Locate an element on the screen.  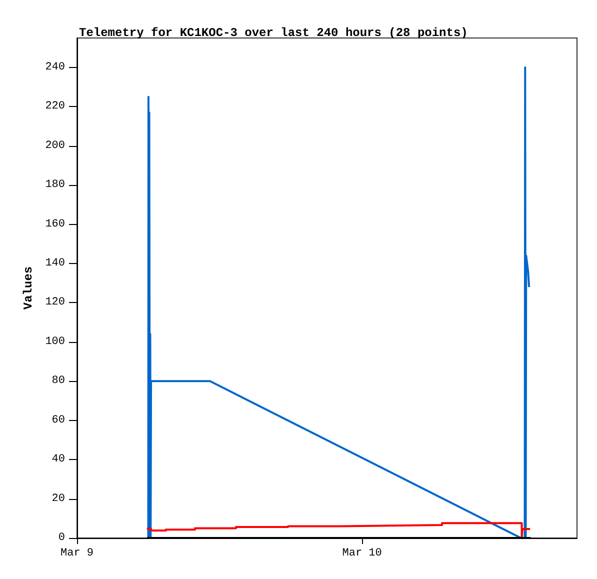
y-tick-label: 180 is located at coordinates (55, 185).